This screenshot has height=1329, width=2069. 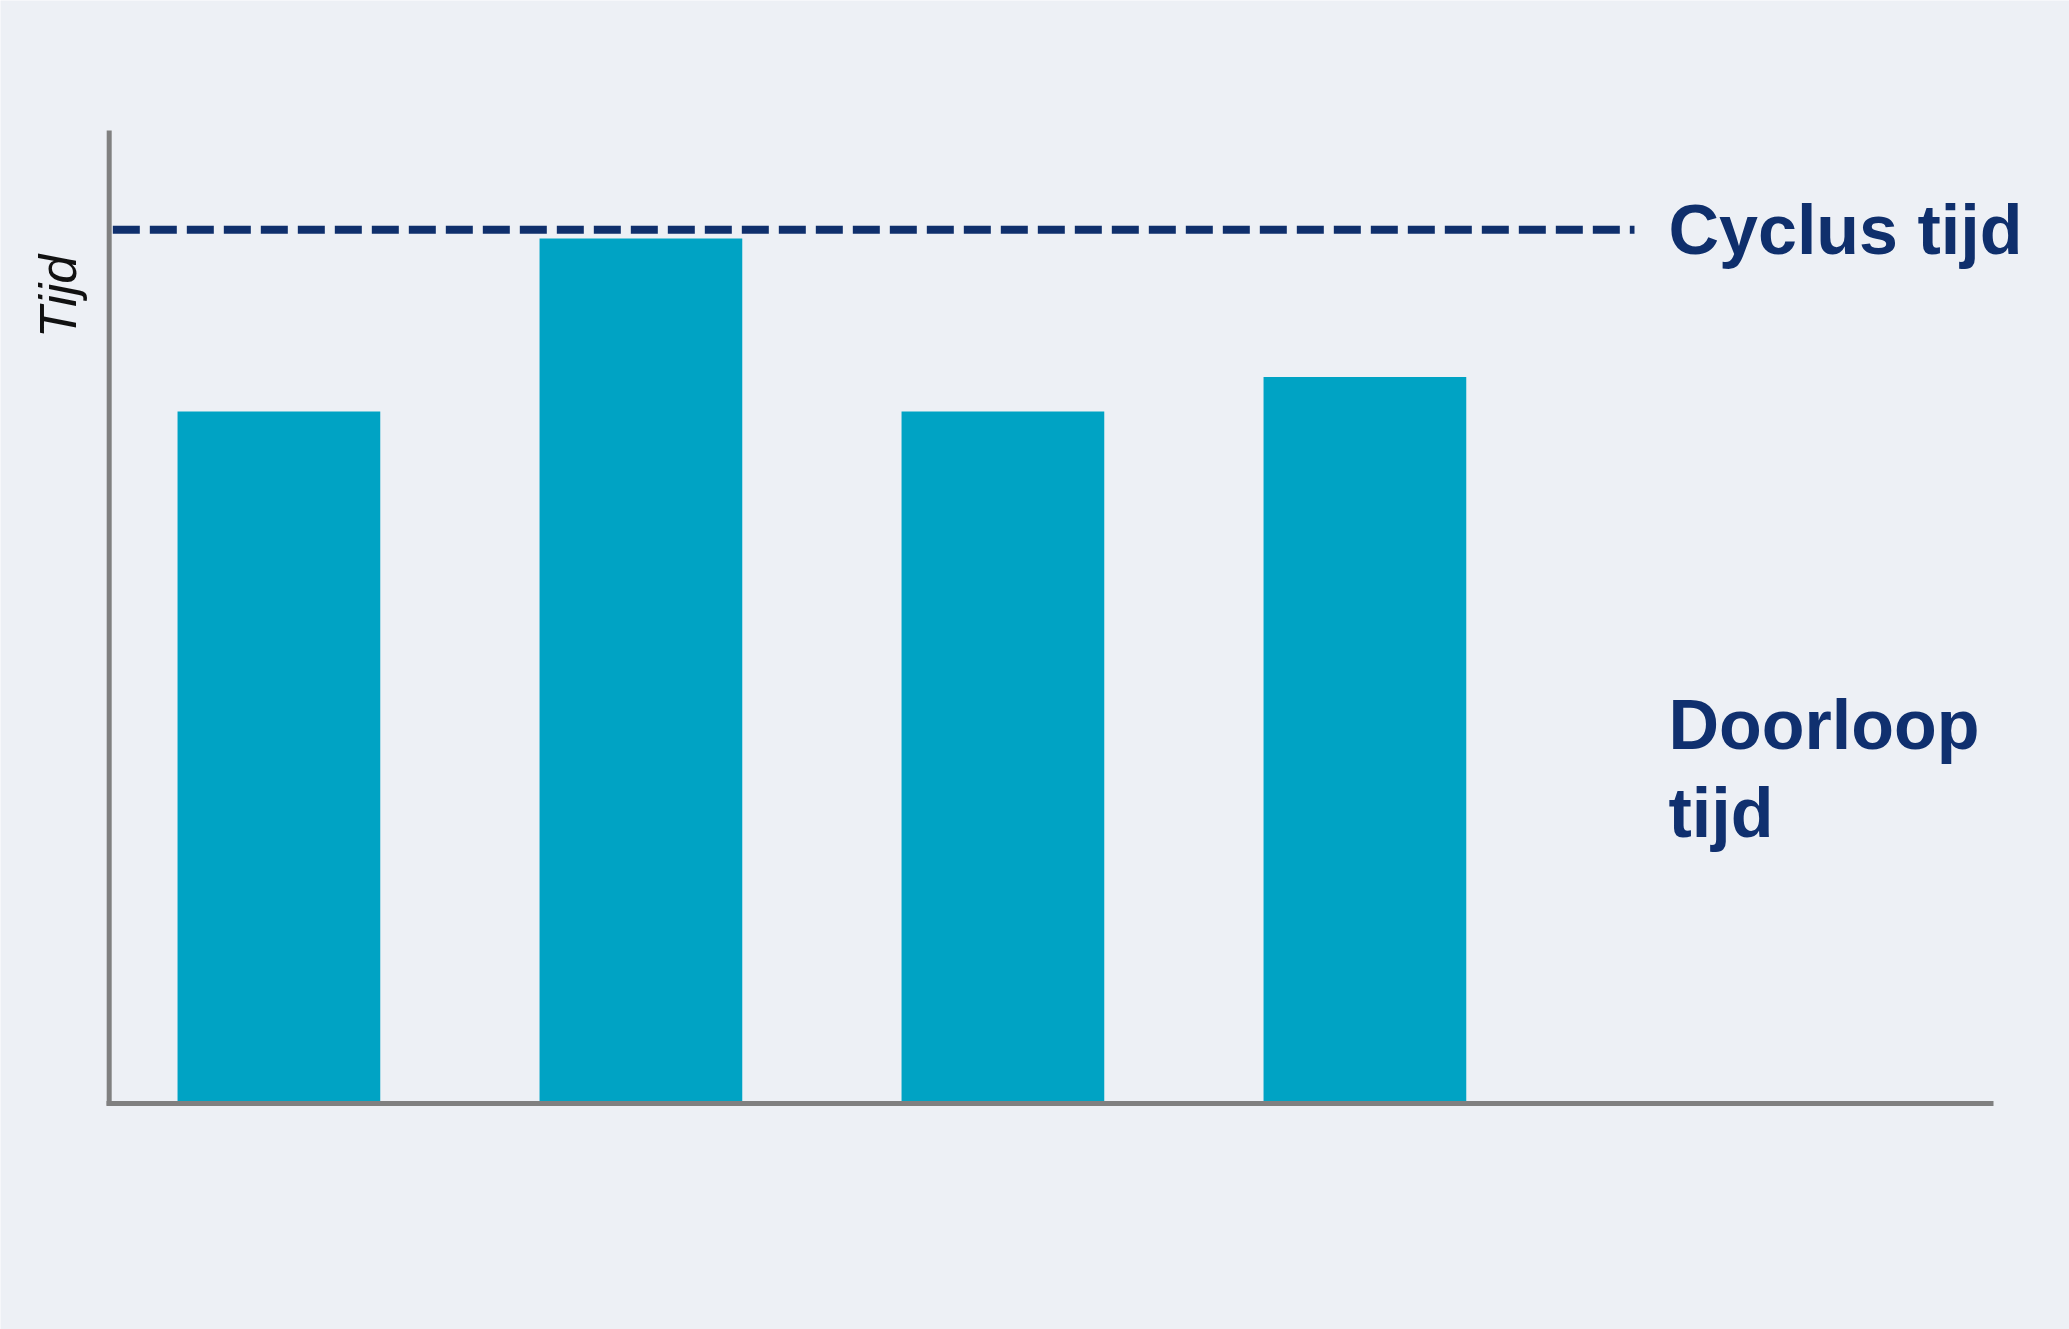 What do you see at coordinates (1845, 229) in the screenshot?
I see `ref-line-label: Cyclus tijd` at bounding box center [1845, 229].